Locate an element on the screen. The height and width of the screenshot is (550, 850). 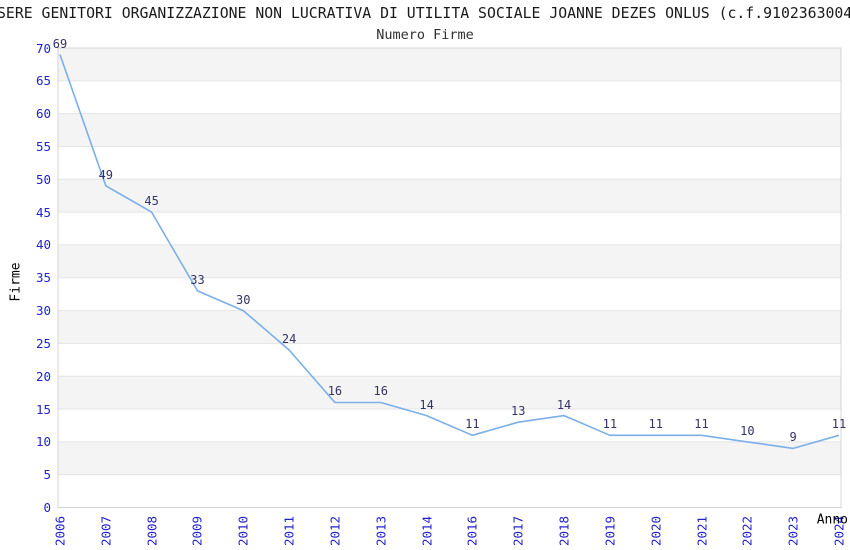
data-point-label: 45 is located at coordinates (151, 201).